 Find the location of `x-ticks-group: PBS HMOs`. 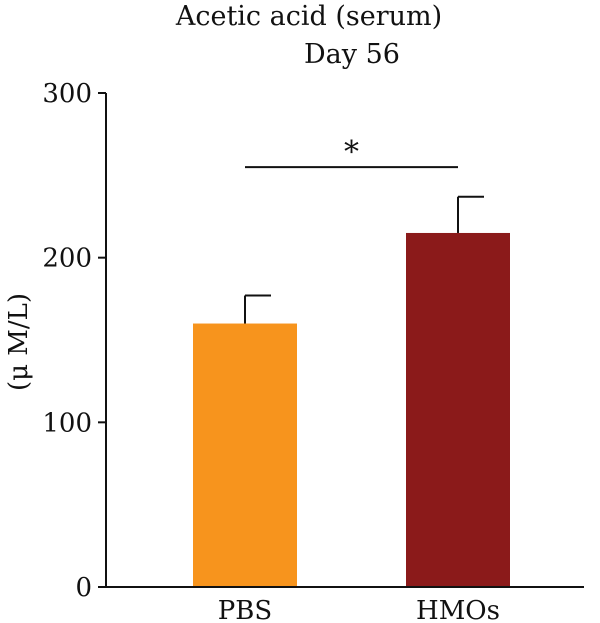

x-ticks-group: PBS HMOs is located at coordinates (359, 609).